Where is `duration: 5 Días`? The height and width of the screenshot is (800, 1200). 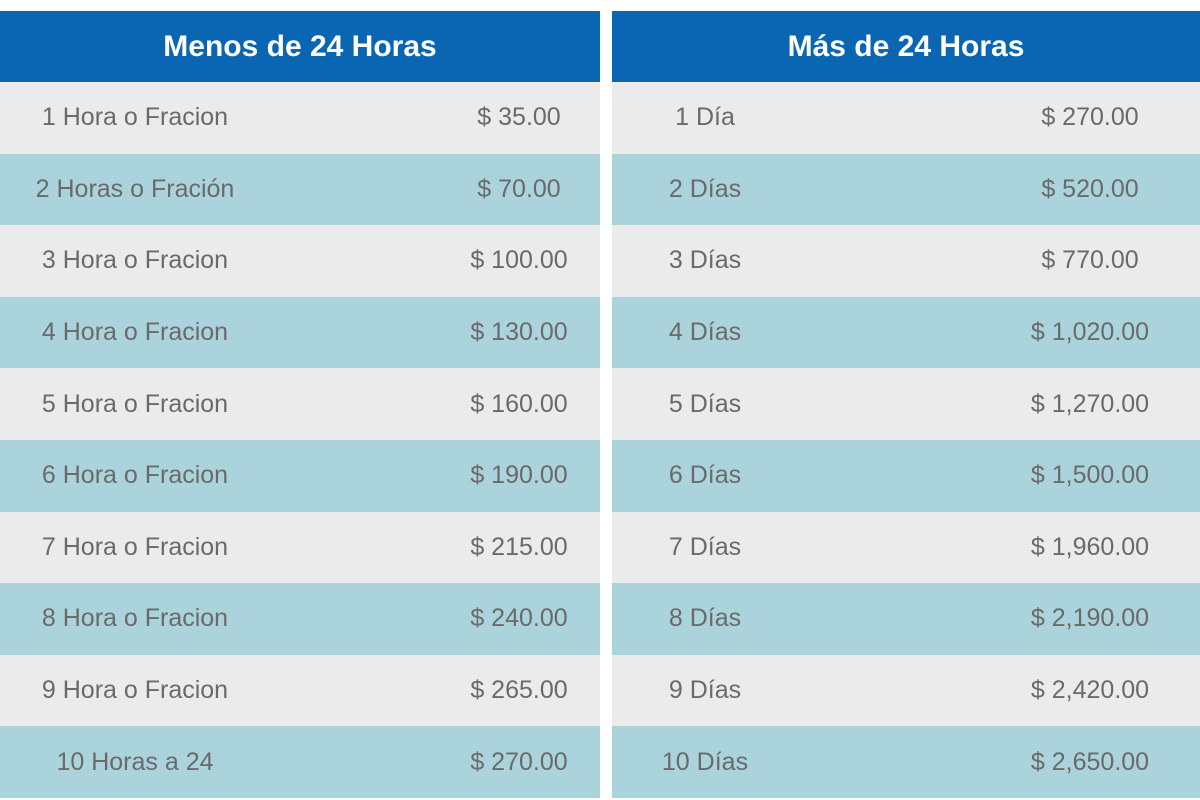 duration: 5 Días is located at coordinates (705, 403).